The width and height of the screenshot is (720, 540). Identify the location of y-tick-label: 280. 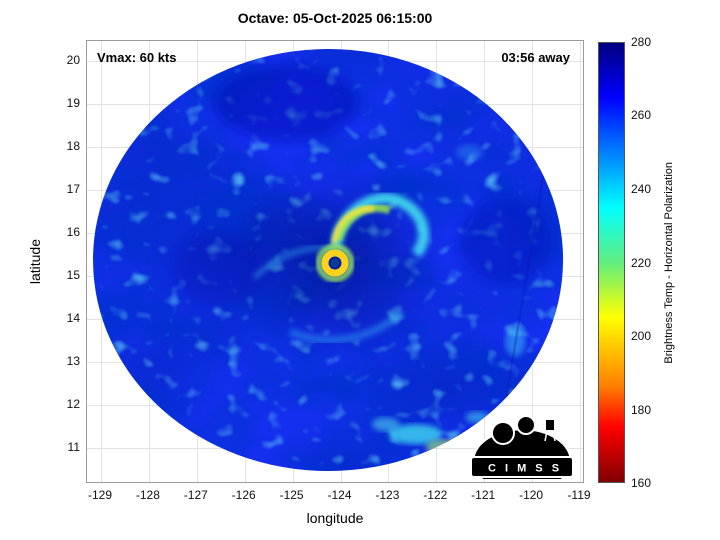
(641, 42).